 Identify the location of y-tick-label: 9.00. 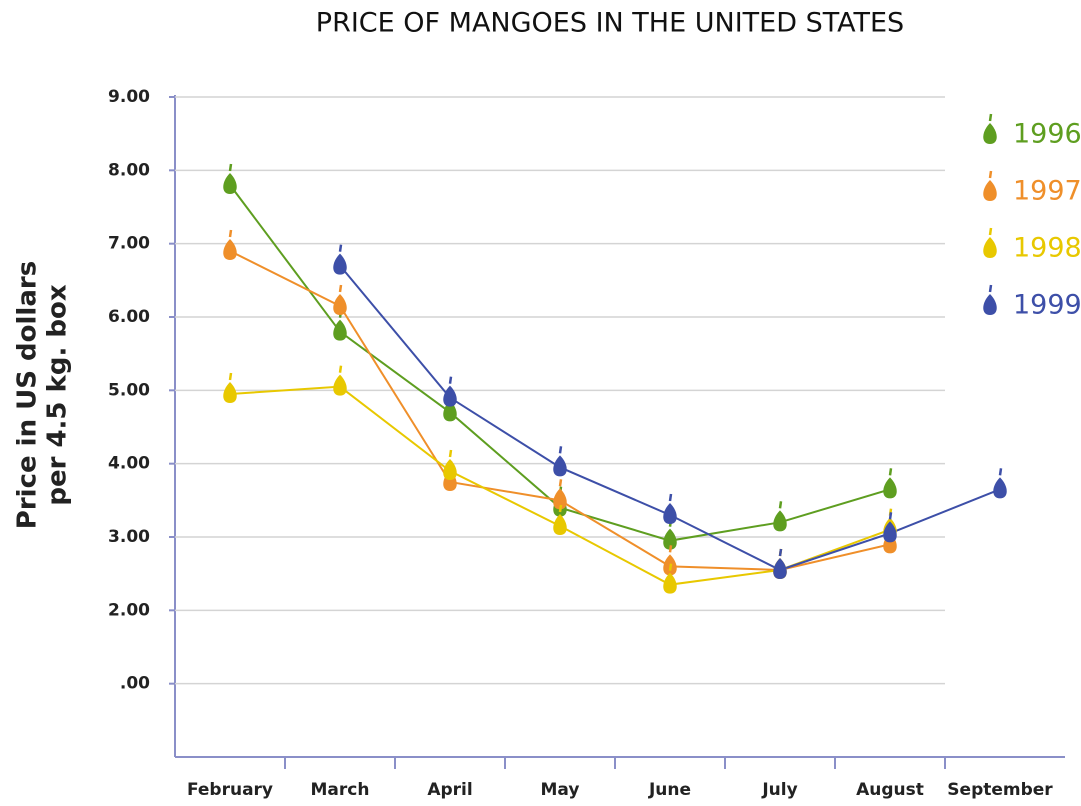
(129, 97).